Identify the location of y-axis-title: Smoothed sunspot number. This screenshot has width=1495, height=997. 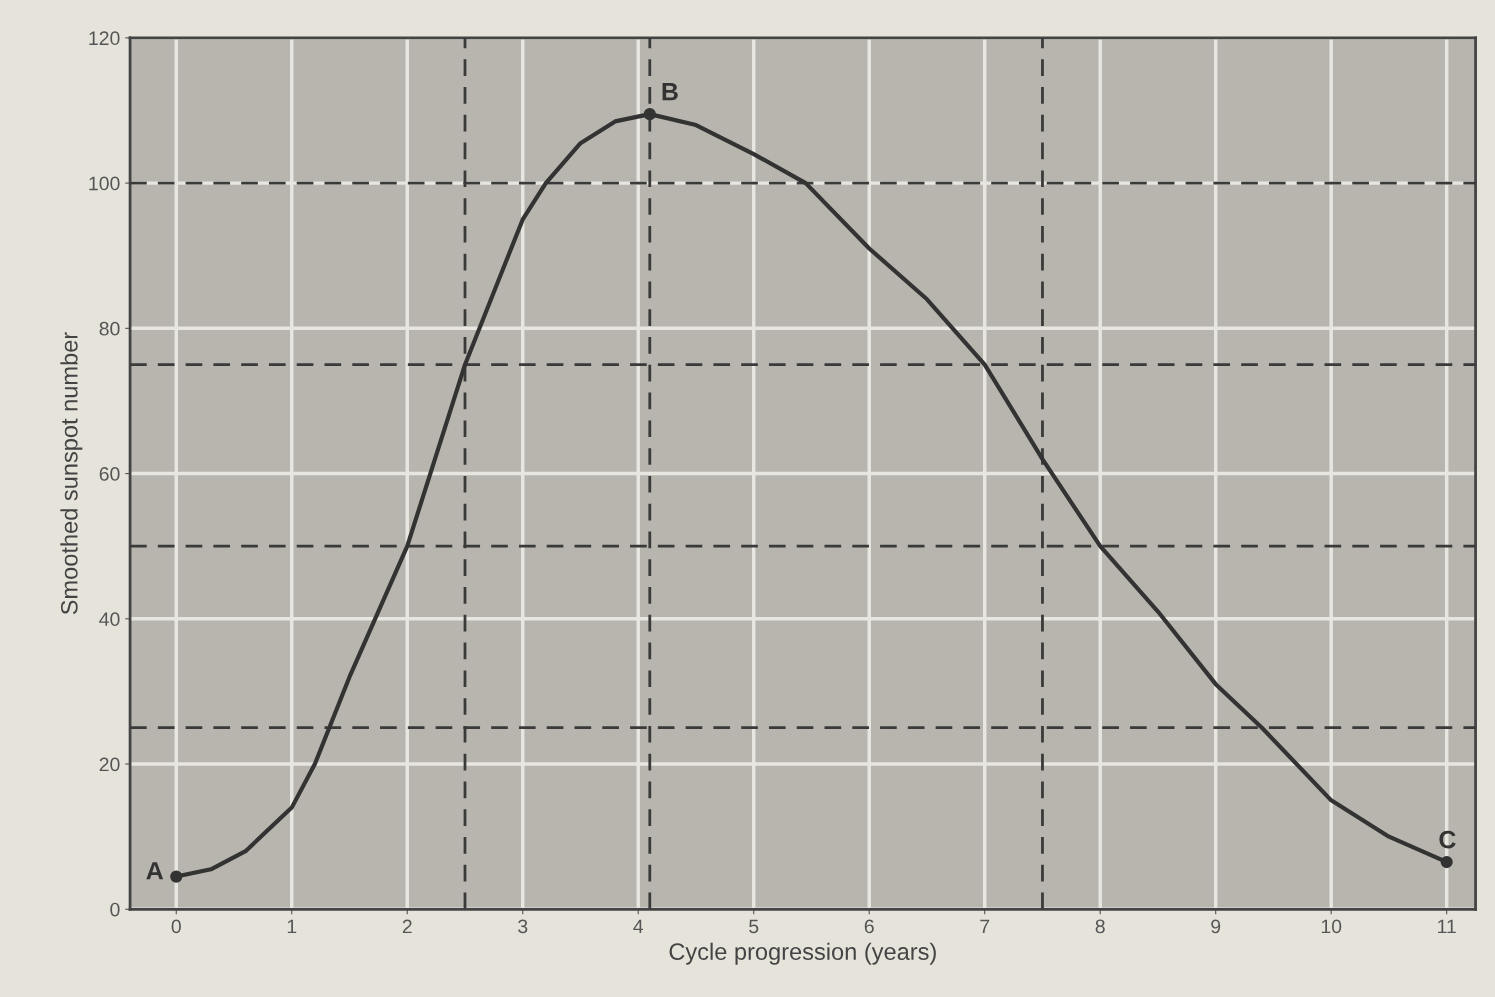
(71, 473).